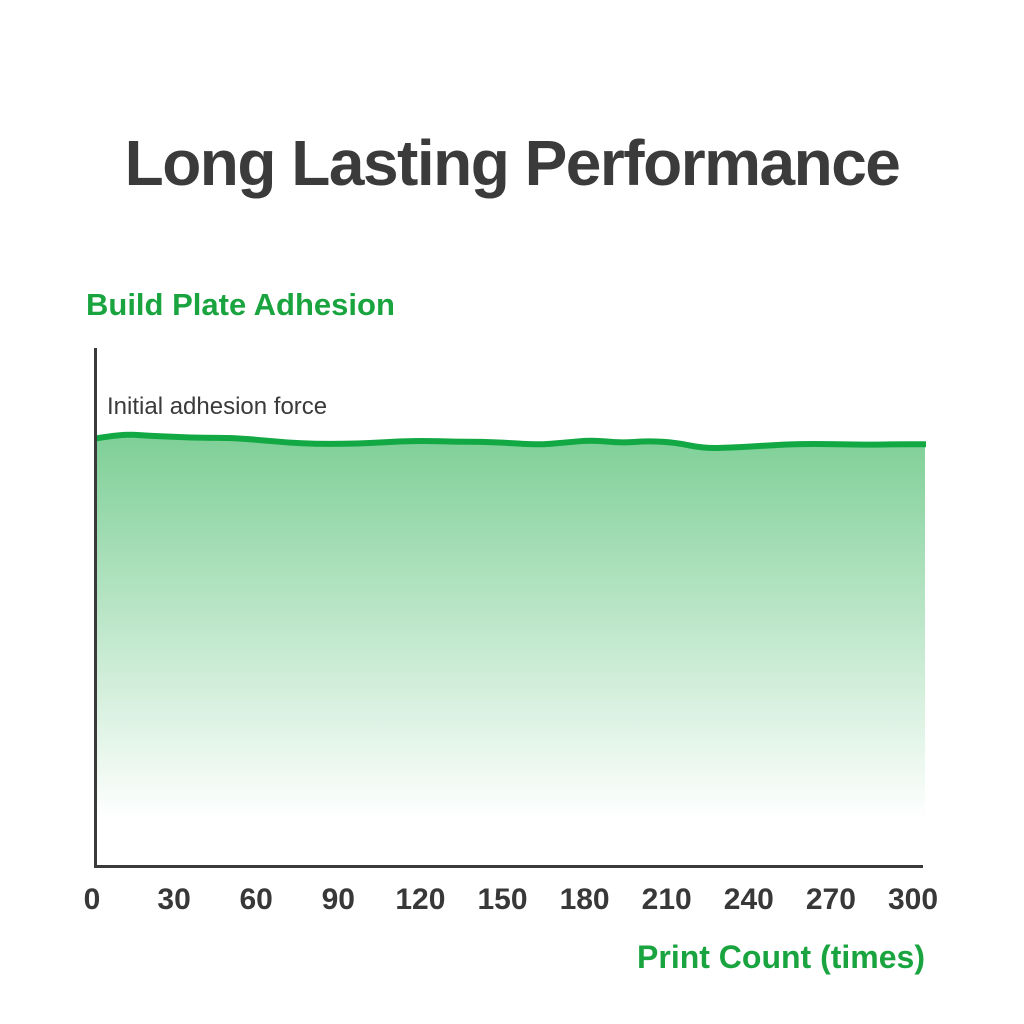 This screenshot has height=1024, width=1024. Describe the element at coordinates (830, 899) in the screenshot. I see `x-tick-label: 270` at that location.